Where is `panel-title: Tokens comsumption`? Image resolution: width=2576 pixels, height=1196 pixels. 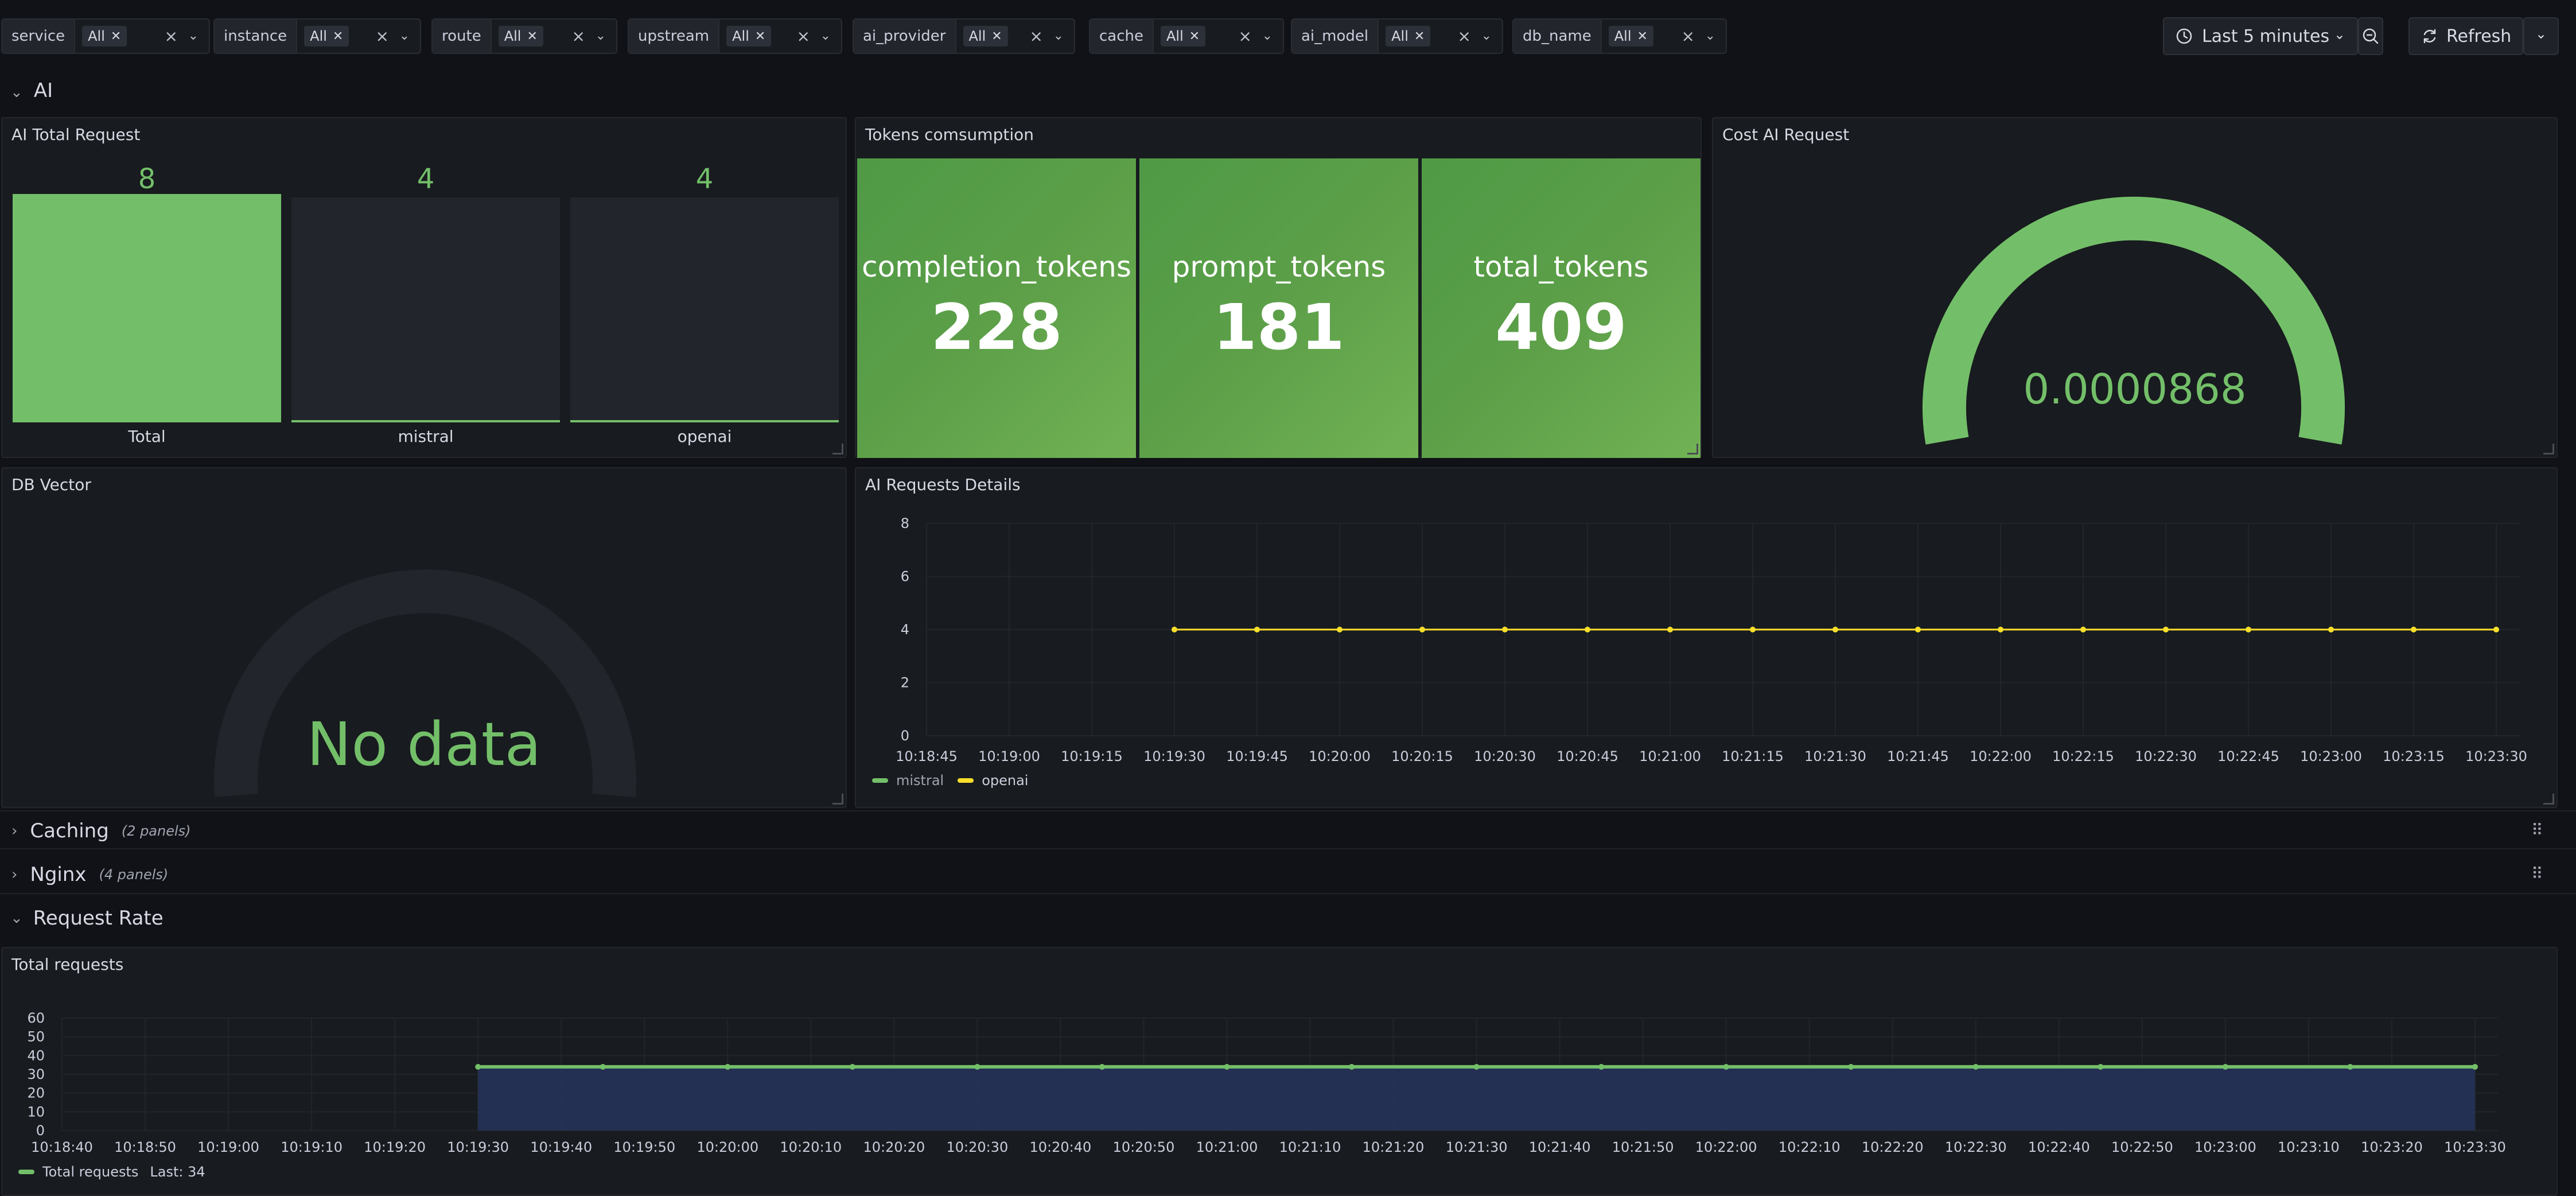 panel-title: Tokens comsumption is located at coordinates (950, 135).